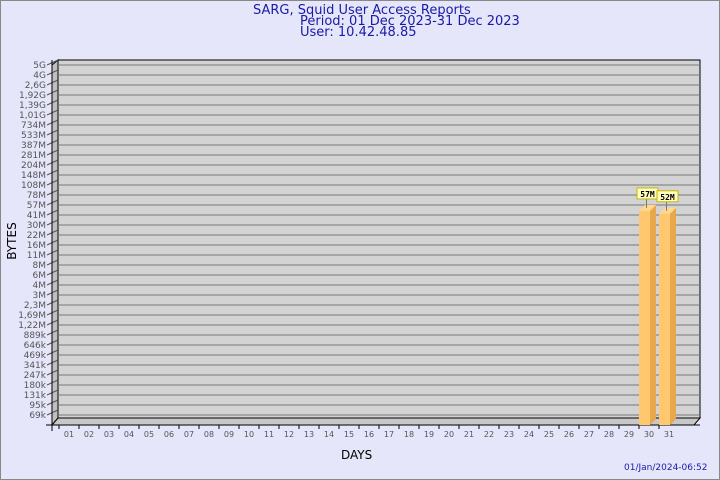  I want to click on x-tick-label: 31, so click(669, 434).